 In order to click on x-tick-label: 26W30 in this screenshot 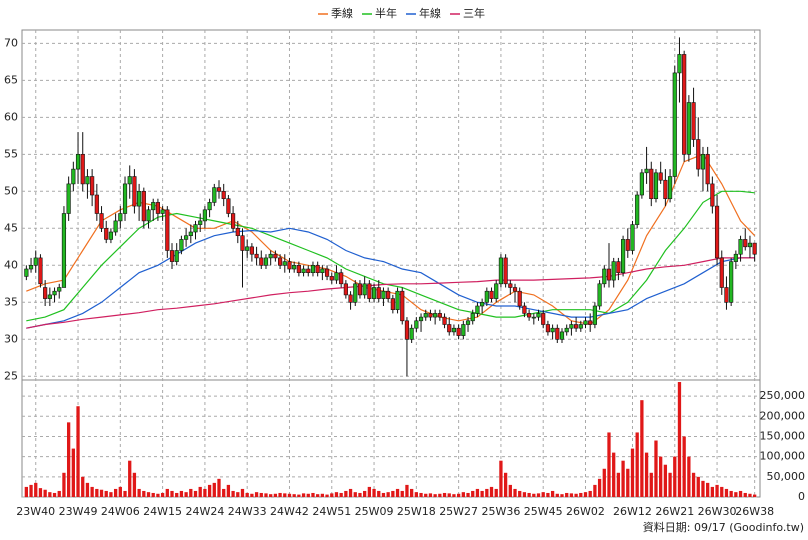, I will do `click(717, 511)`.